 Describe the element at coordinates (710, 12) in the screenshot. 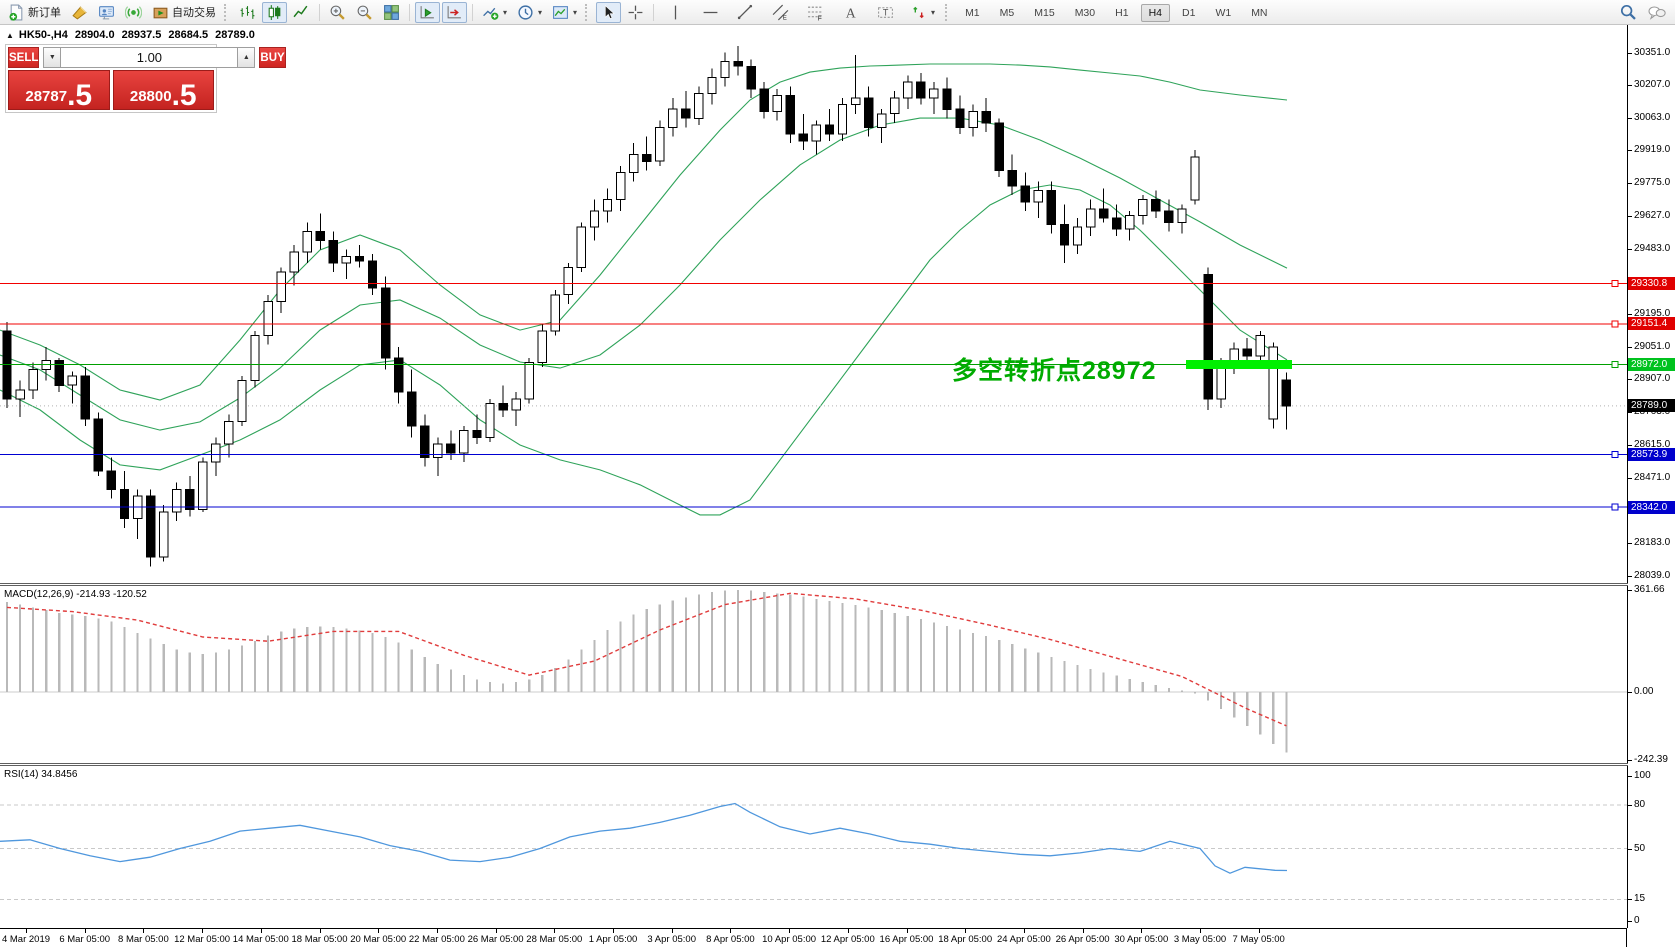

I see `horizontal-line-button` at that location.